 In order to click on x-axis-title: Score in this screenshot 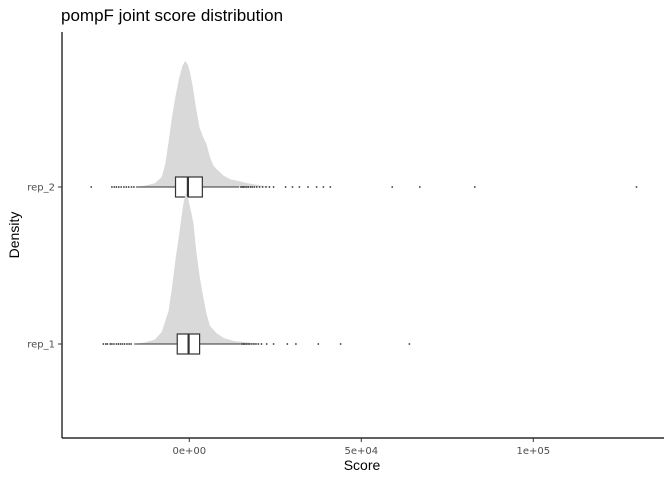, I will do `click(362, 465)`.